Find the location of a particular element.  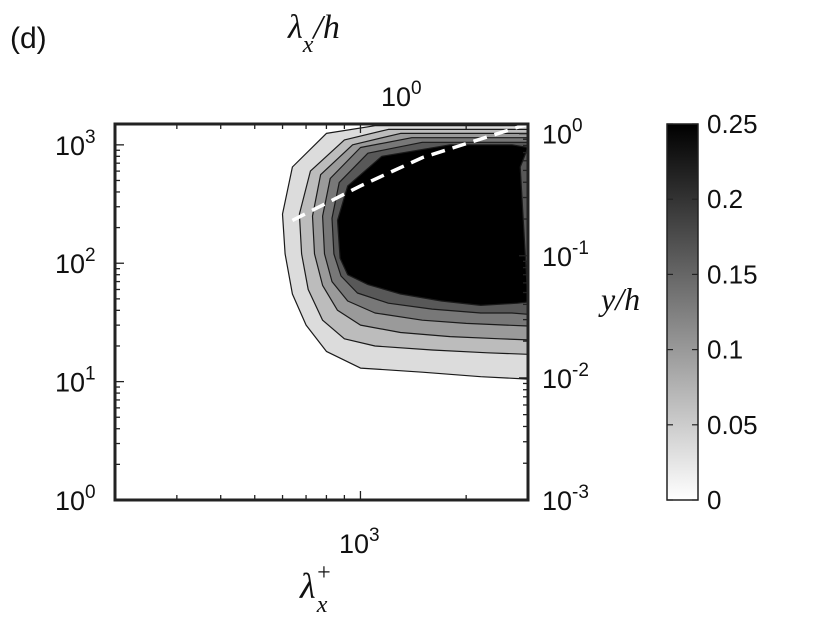

ridge-dashed-line is located at coordinates (409, 173).